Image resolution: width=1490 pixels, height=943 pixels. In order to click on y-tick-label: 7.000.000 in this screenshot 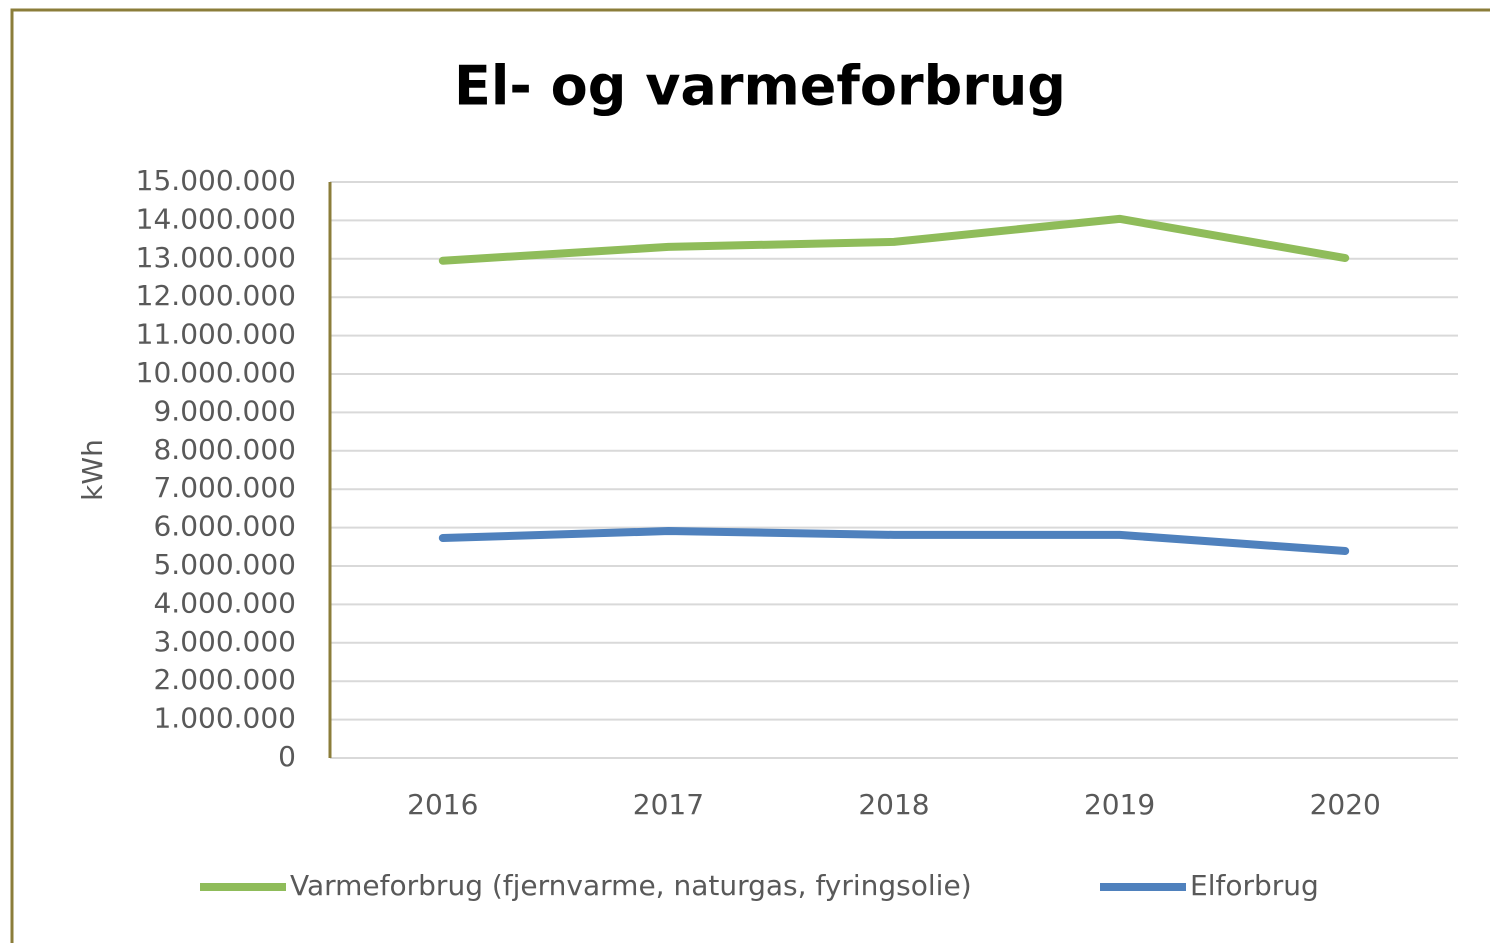, I will do `click(224, 487)`.